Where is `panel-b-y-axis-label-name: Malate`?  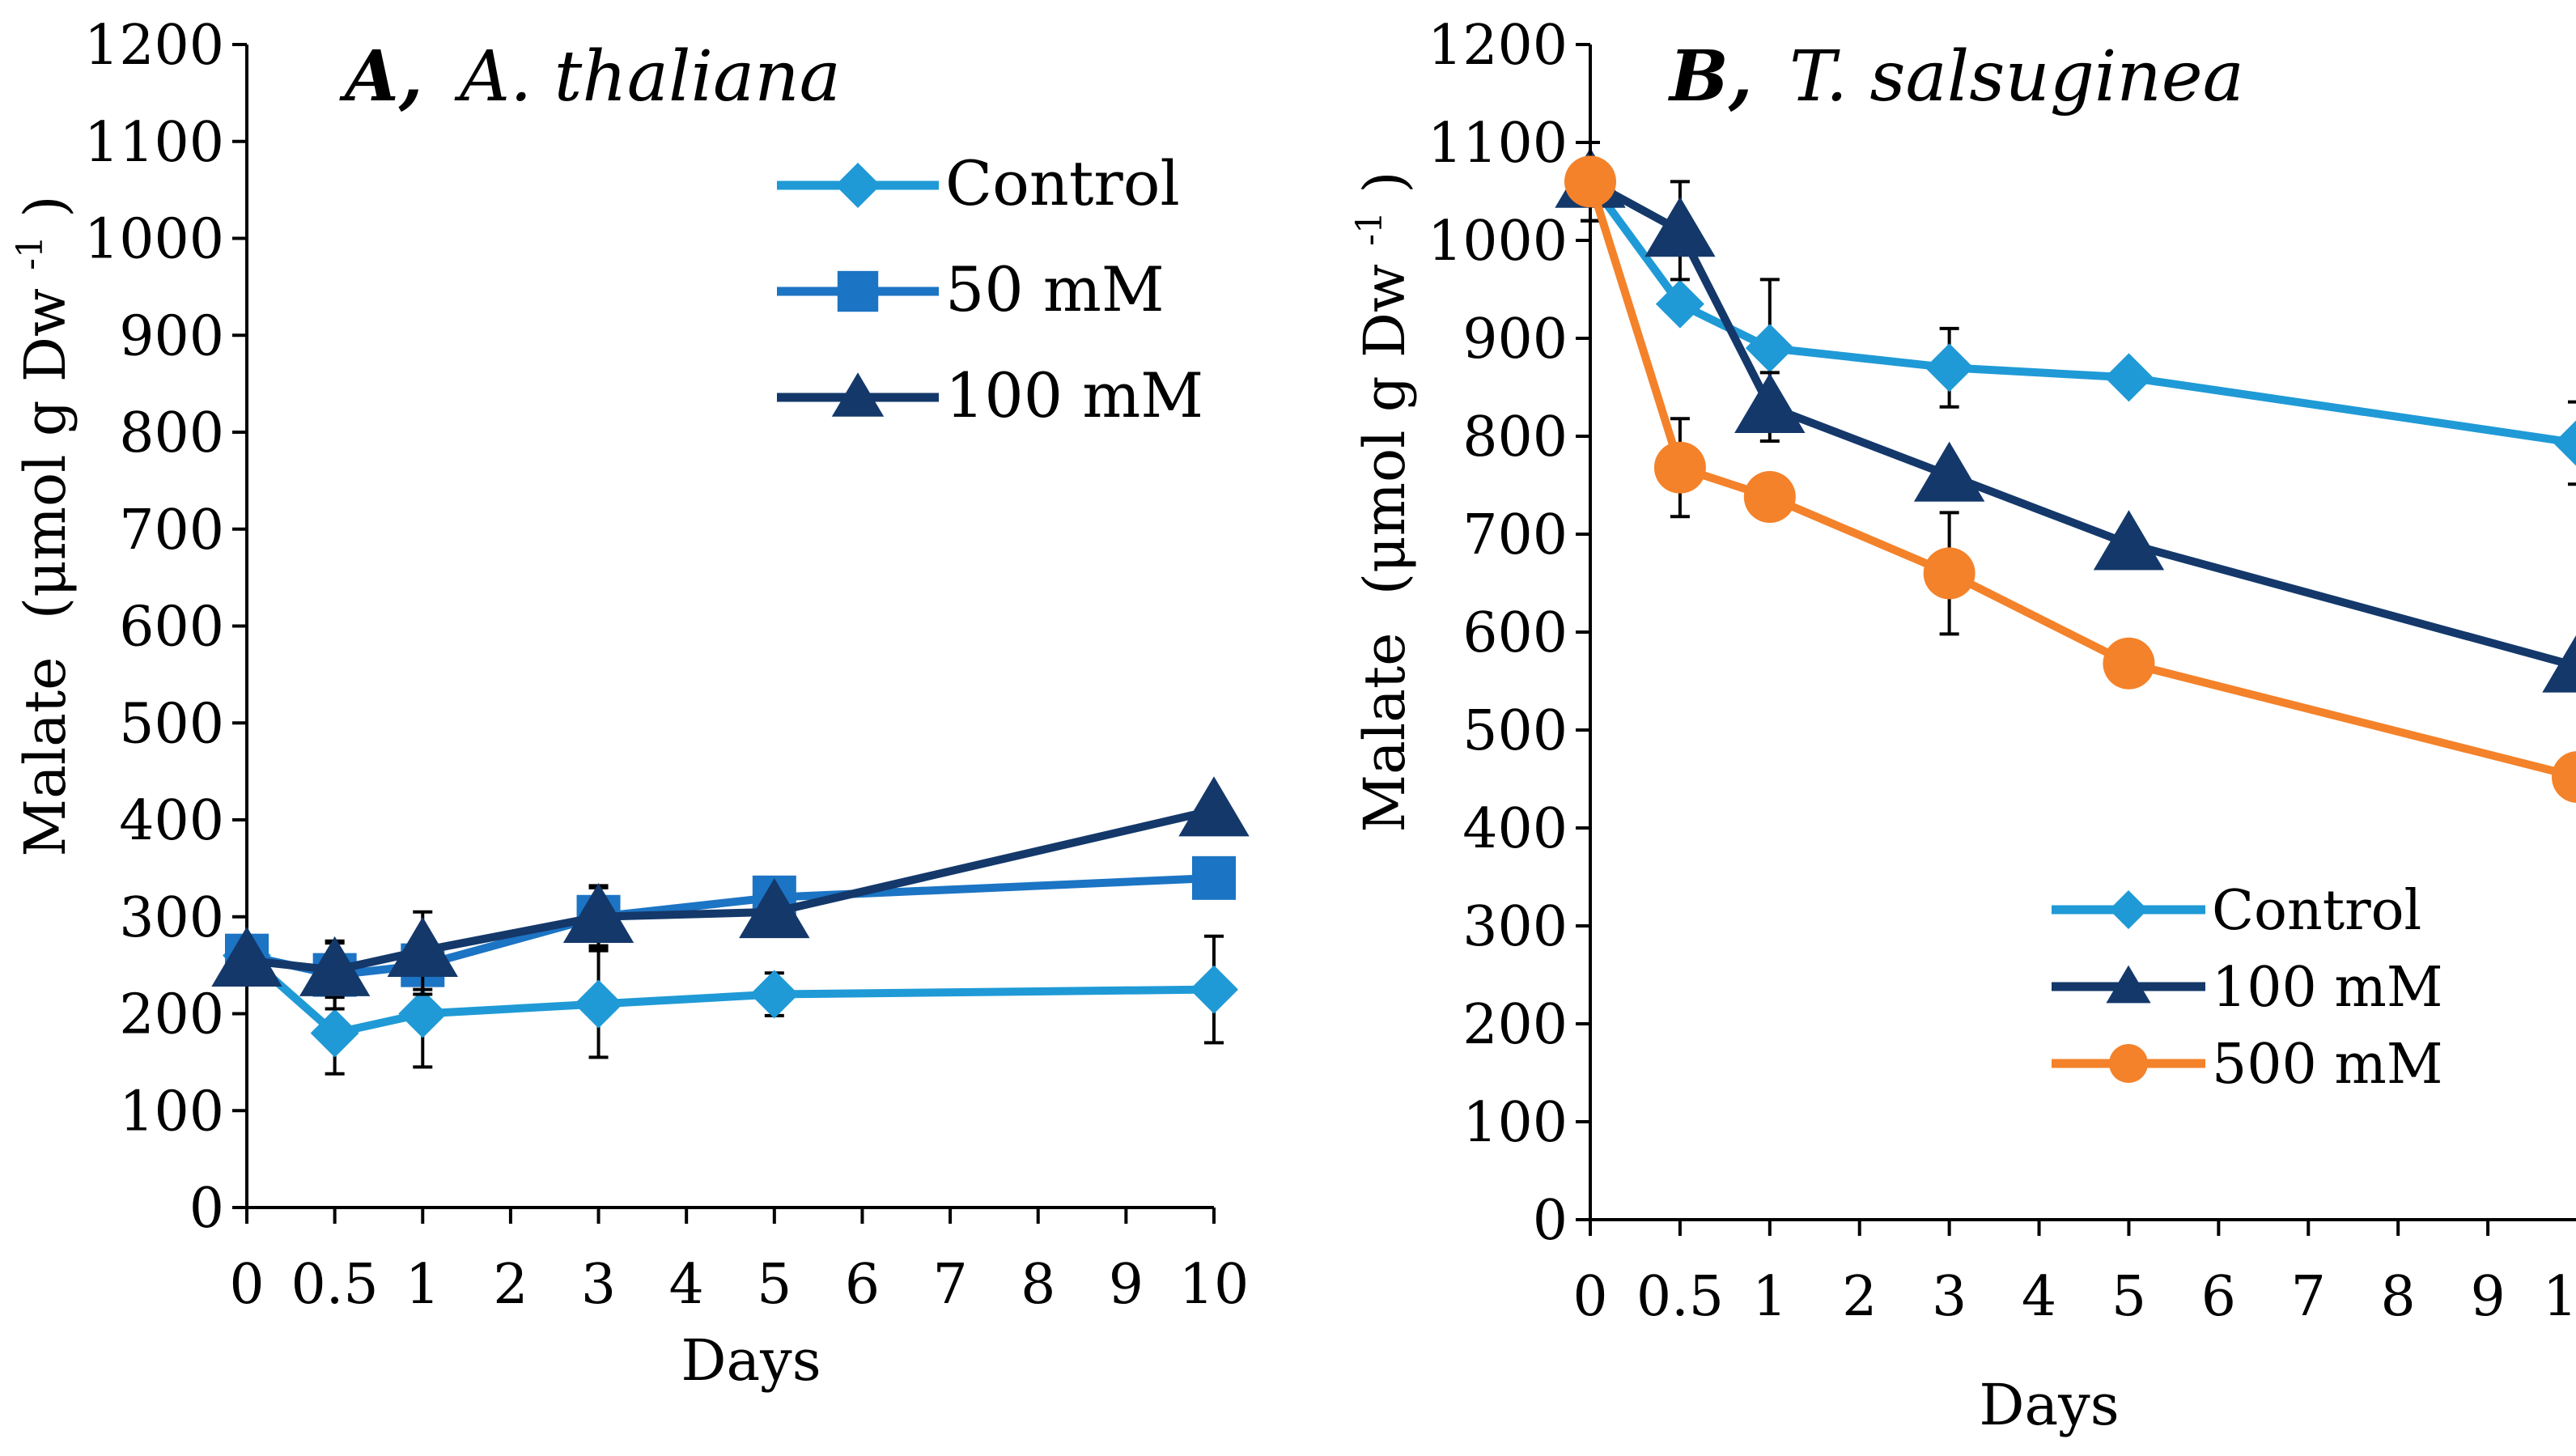
panel-b-y-axis-label-name: Malate is located at coordinates (1385, 732).